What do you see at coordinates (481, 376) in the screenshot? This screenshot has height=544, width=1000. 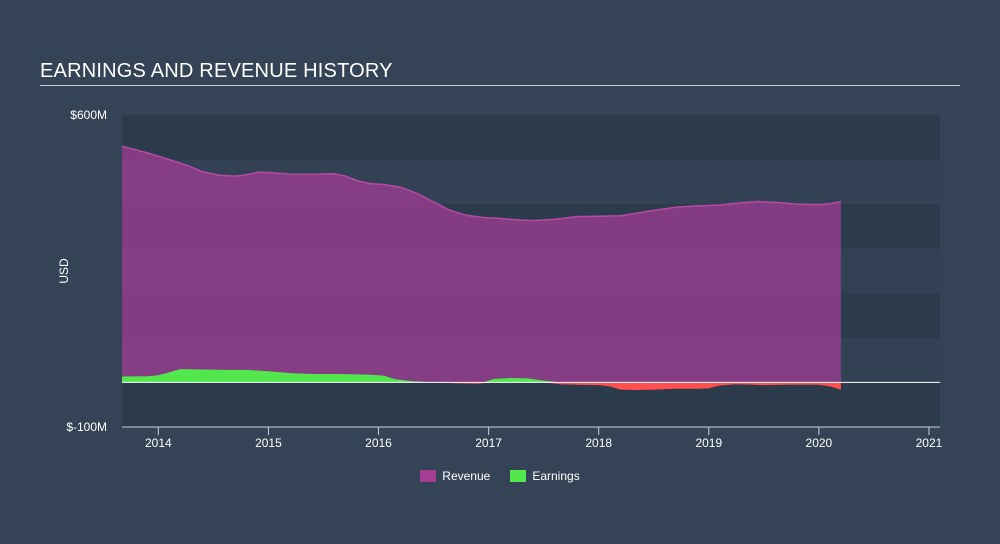 I see `earnings-area-positive` at bounding box center [481, 376].